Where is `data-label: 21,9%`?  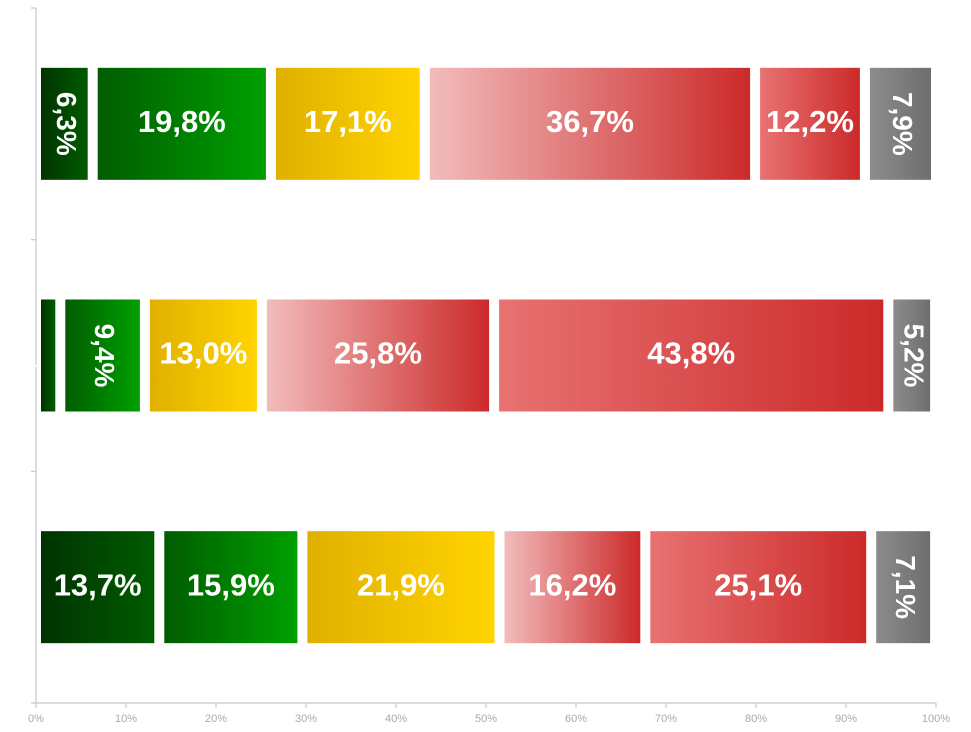 data-label: 21,9% is located at coordinates (401, 584).